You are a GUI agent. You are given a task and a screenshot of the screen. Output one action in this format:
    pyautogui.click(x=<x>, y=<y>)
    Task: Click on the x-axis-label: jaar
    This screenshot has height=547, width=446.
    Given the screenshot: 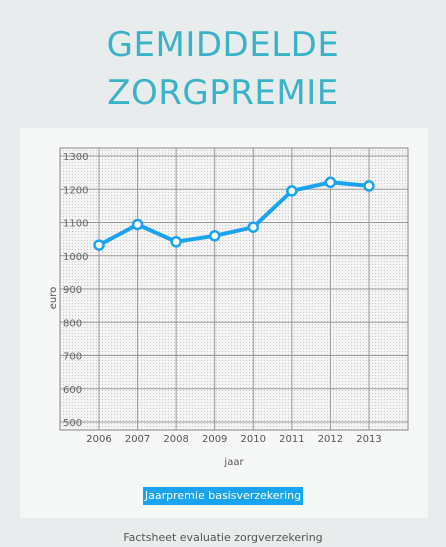 What is the action you would take?
    pyautogui.click(x=233, y=462)
    